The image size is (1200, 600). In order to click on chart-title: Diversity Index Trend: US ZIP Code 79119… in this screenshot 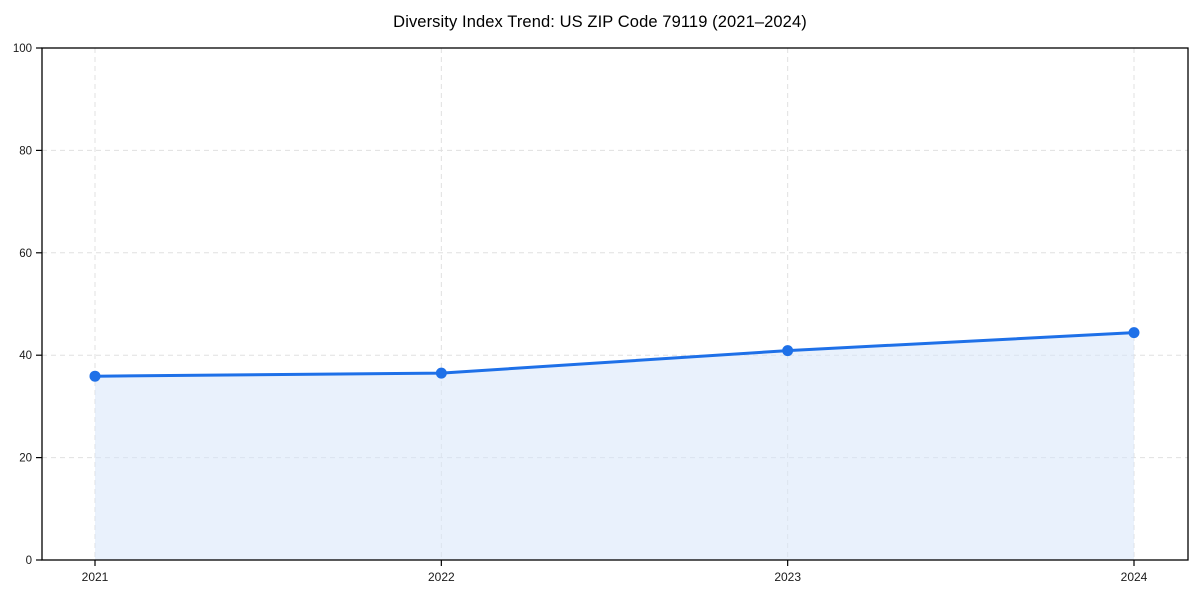, I will do `click(600, 22)`.